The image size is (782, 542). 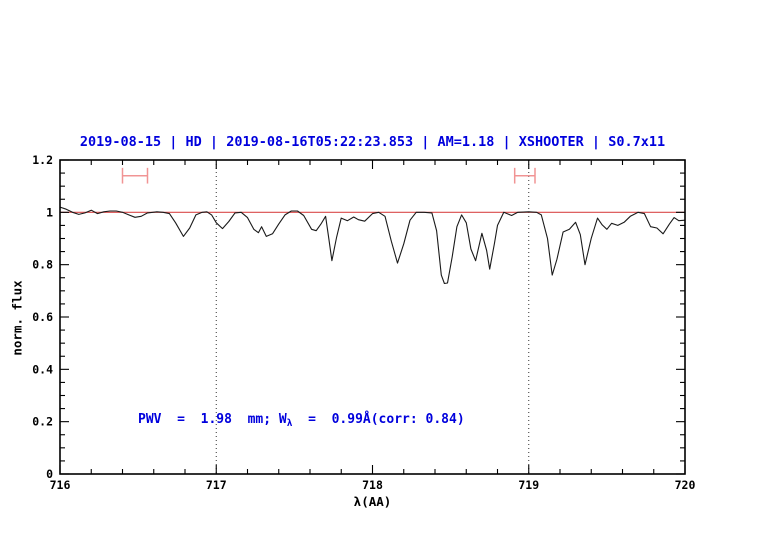 I want to click on y-tick-label: 0, so click(x=49, y=474).